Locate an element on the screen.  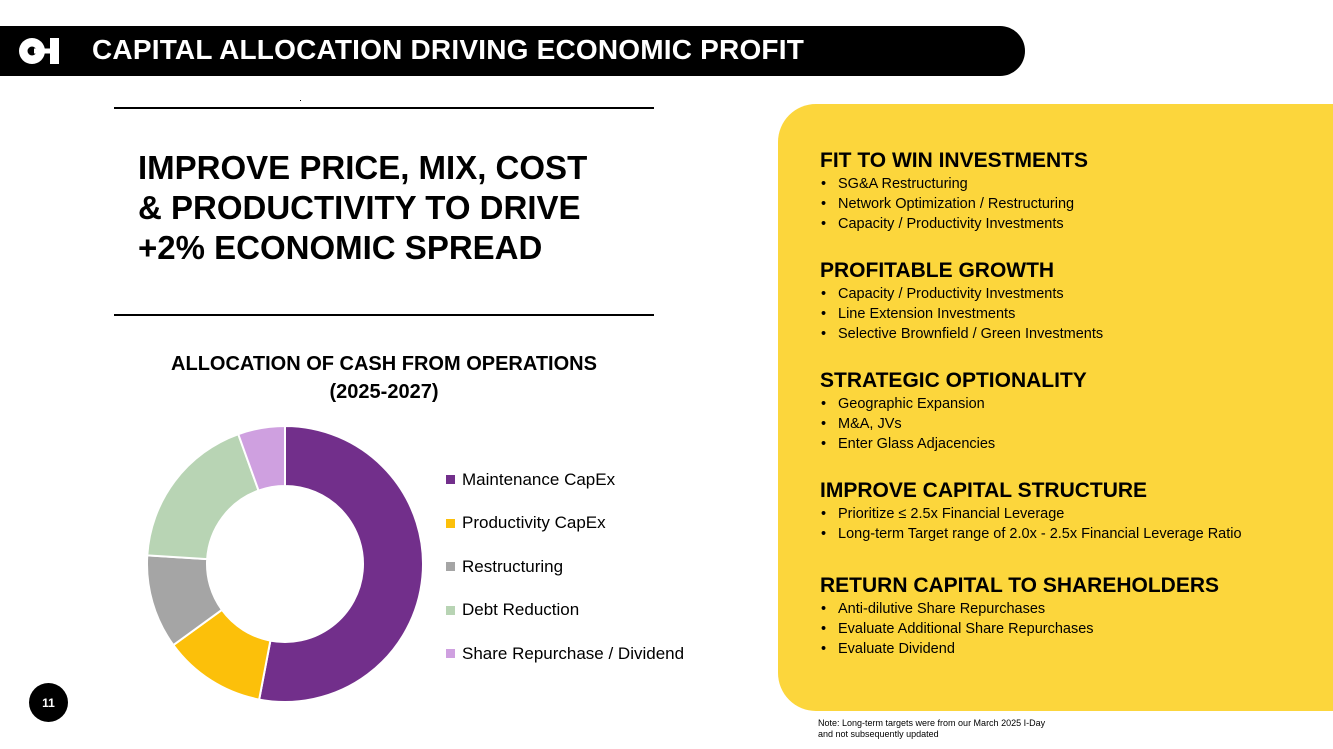
legend-item: Share Repurchase / Dividend is located at coordinates (565, 654).